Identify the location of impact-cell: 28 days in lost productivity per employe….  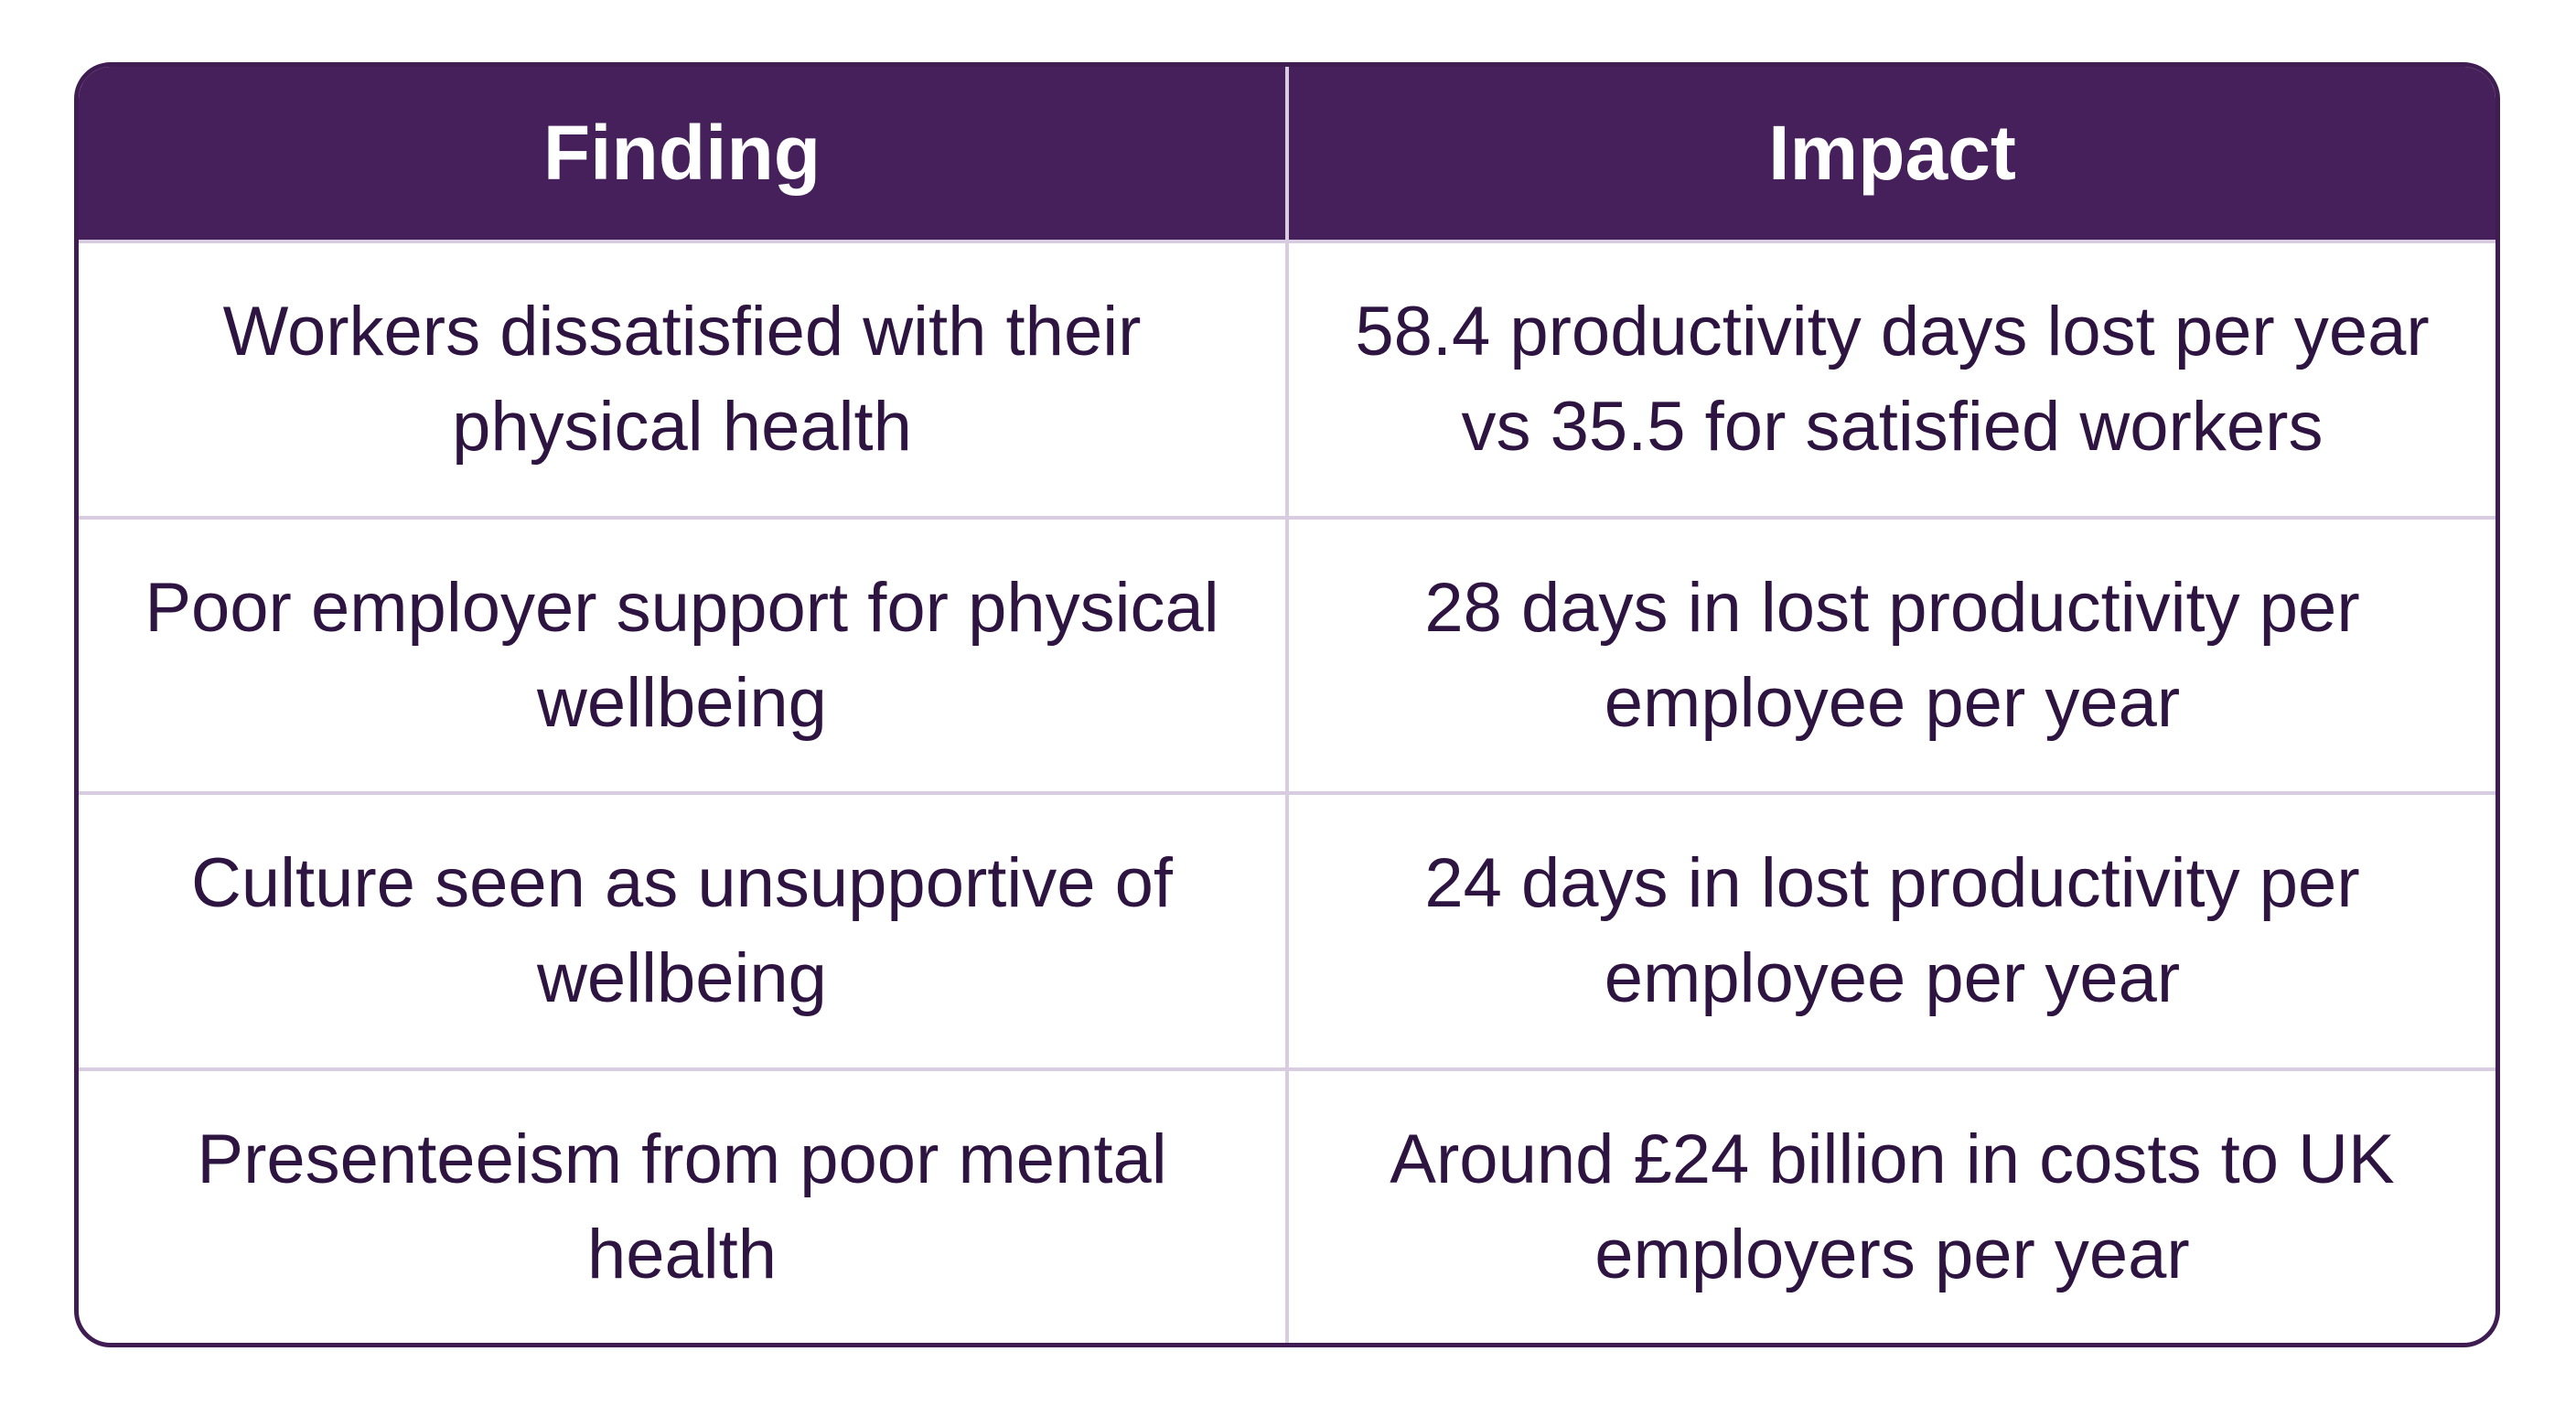
(1890, 654).